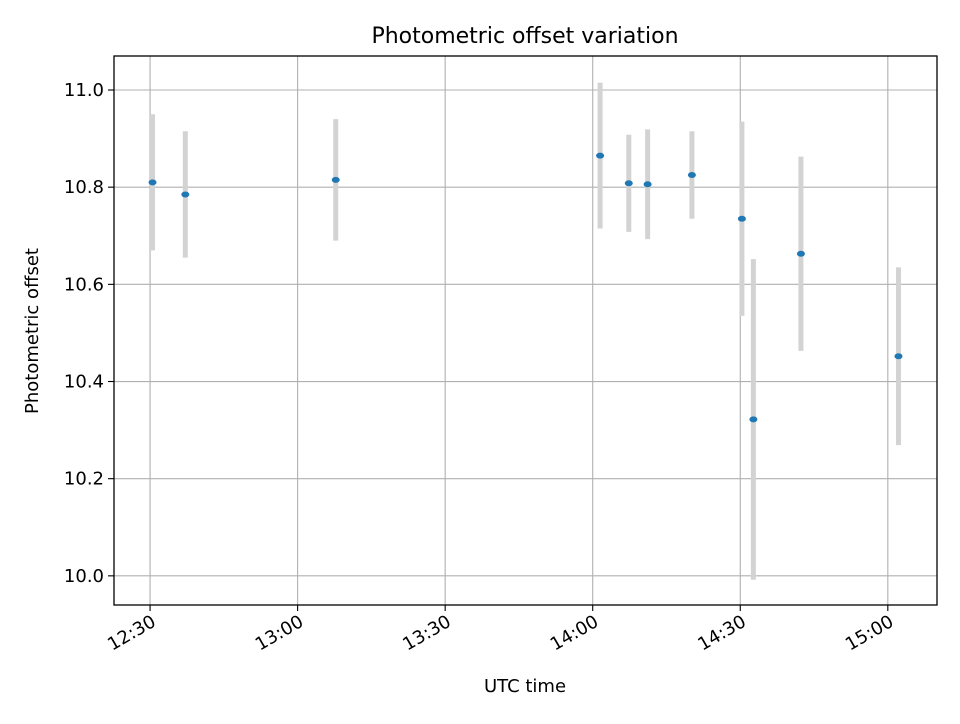 The width and height of the screenshot is (960, 724). What do you see at coordinates (524, 36) in the screenshot?
I see `chart-title: Photometric offset variation` at bounding box center [524, 36].